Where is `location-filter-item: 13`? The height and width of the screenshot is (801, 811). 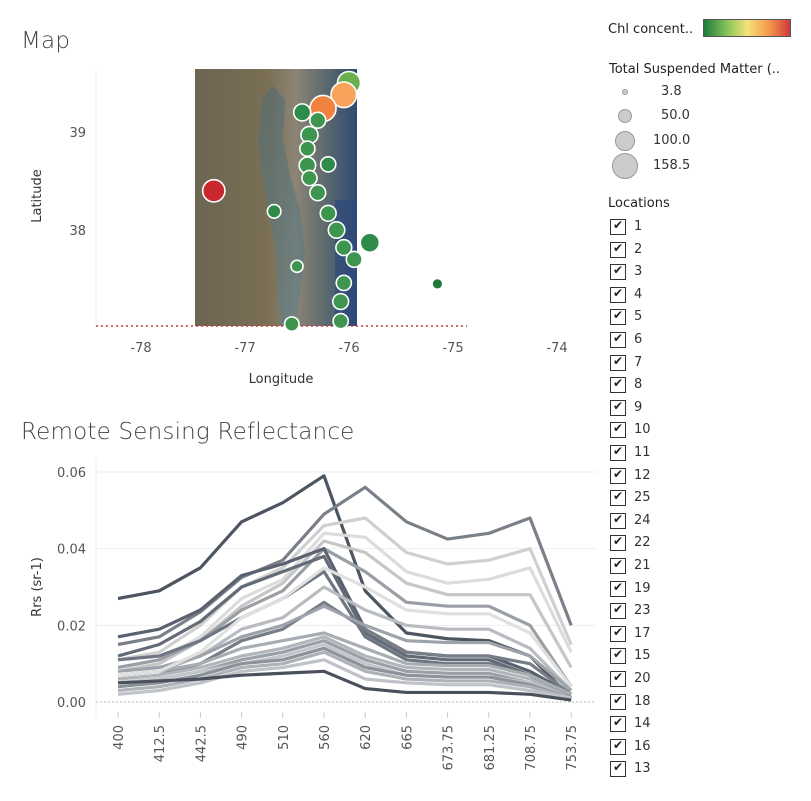
location-filter-item: 13 is located at coordinates (650, 770).